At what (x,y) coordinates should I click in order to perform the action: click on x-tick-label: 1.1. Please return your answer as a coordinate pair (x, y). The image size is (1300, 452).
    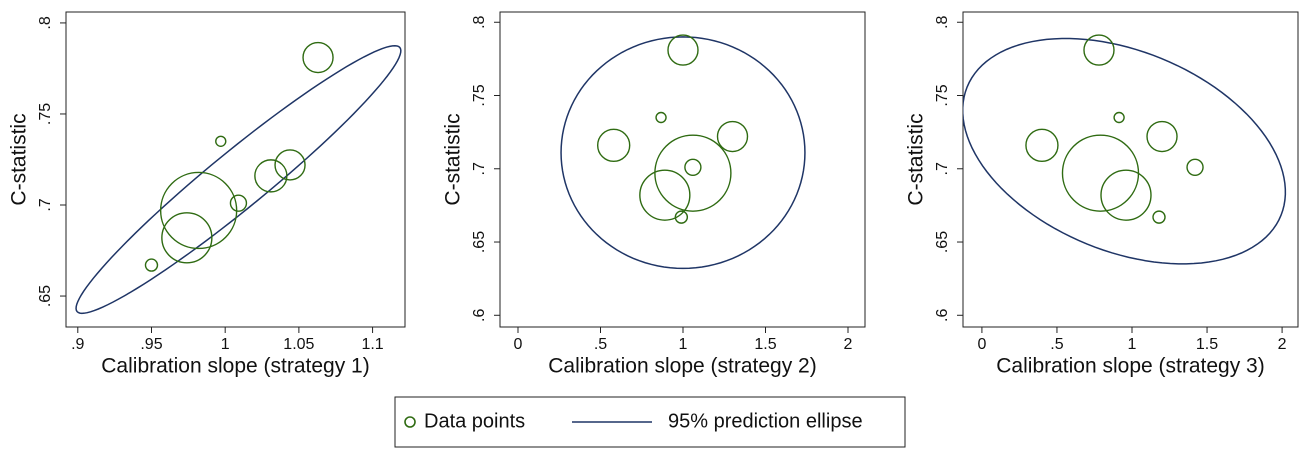
    Looking at the image, I should click on (372, 344).